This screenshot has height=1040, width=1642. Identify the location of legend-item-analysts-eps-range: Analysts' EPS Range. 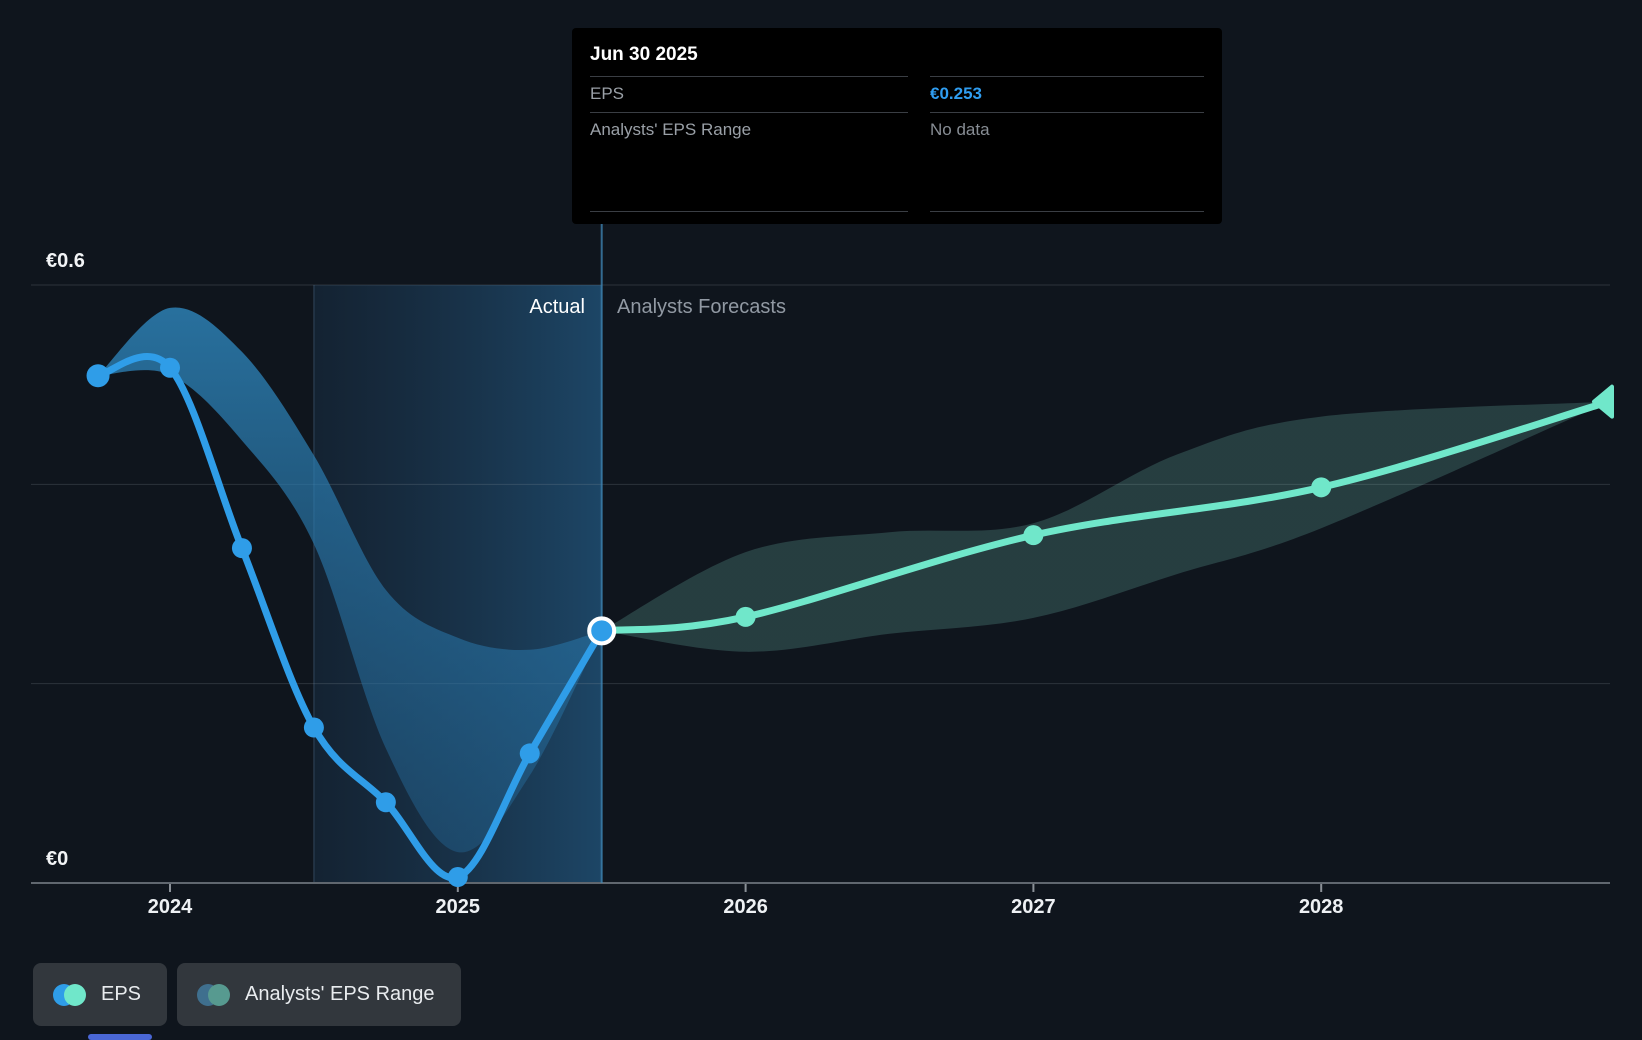
(319, 994).